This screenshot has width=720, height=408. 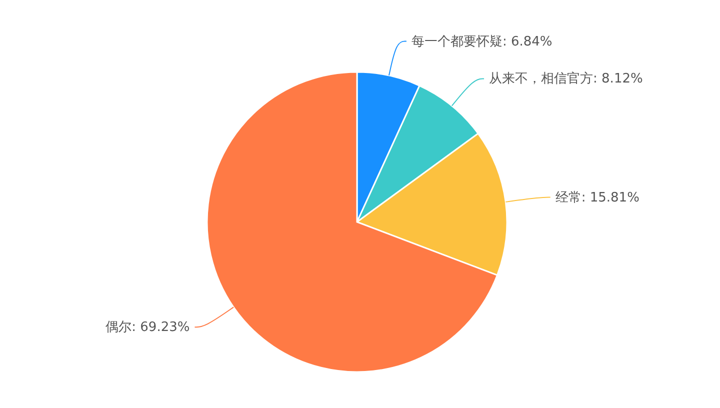 I want to click on slice-label: 每一个都要怀疑: 6.84%, so click(x=481, y=42).